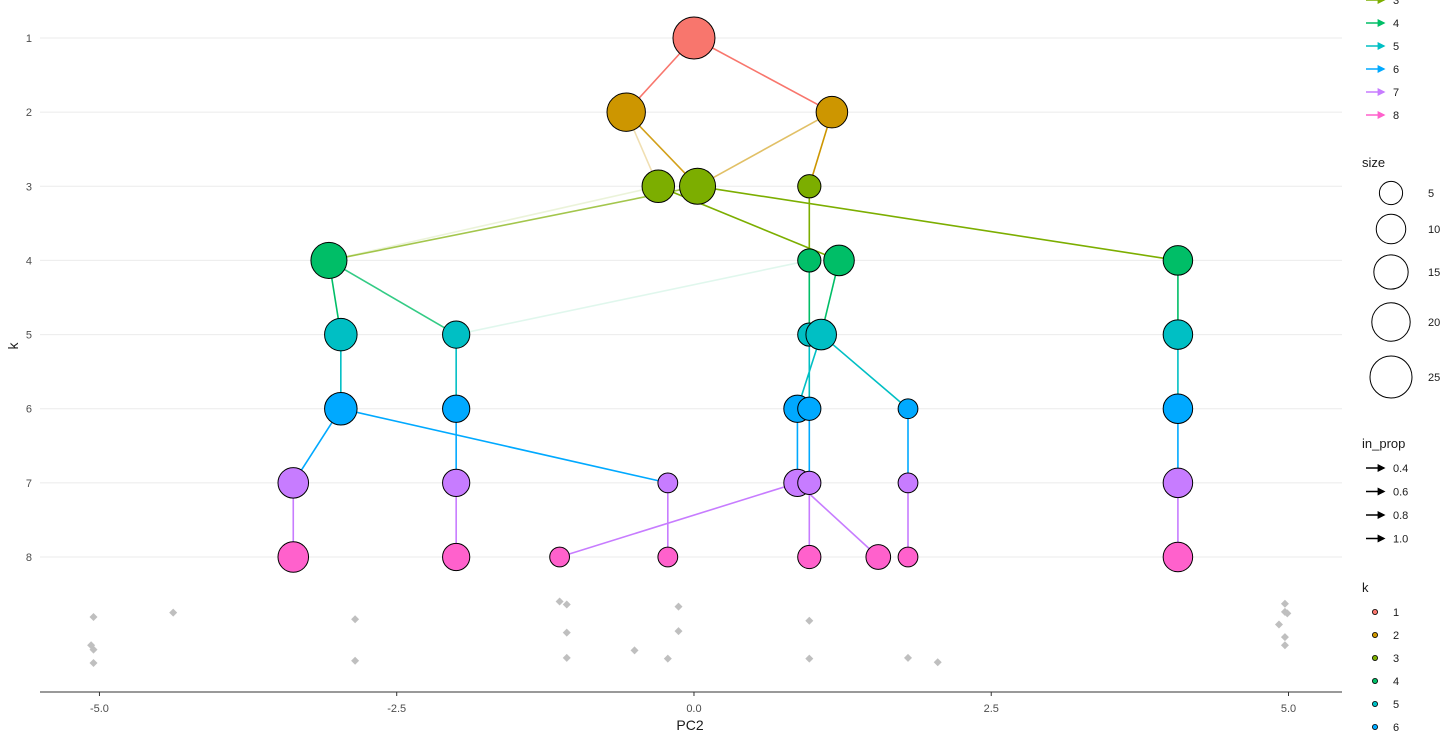 The image size is (1456, 741). What do you see at coordinates (689, 725) in the screenshot?
I see `x-axis-title: PC2` at bounding box center [689, 725].